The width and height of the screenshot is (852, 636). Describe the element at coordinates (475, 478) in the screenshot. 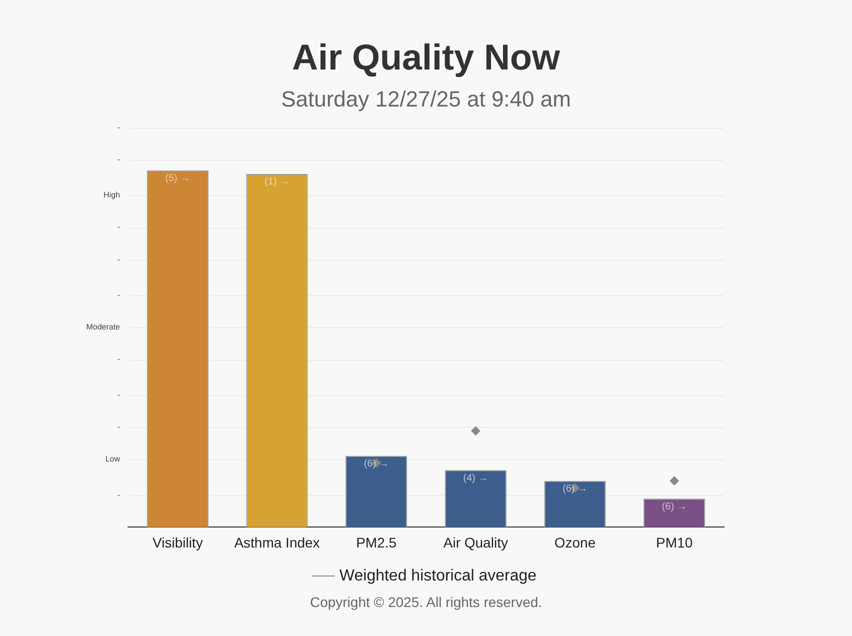

I see `annotation: (4) →` at that location.